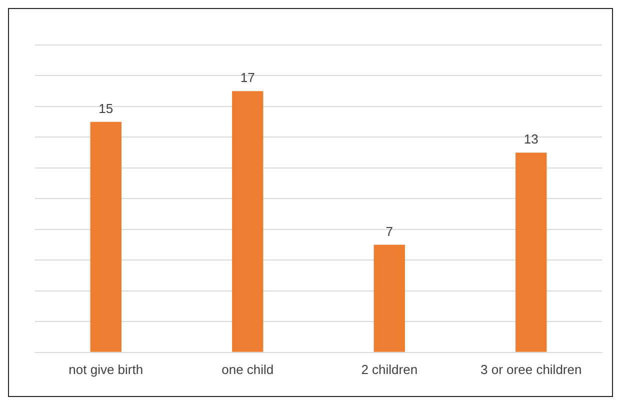 The width and height of the screenshot is (621, 405). What do you see at coordinates (248, 369) in the screenshot?
I see `x-tick-label: one child` at bounding box center [248, 369].